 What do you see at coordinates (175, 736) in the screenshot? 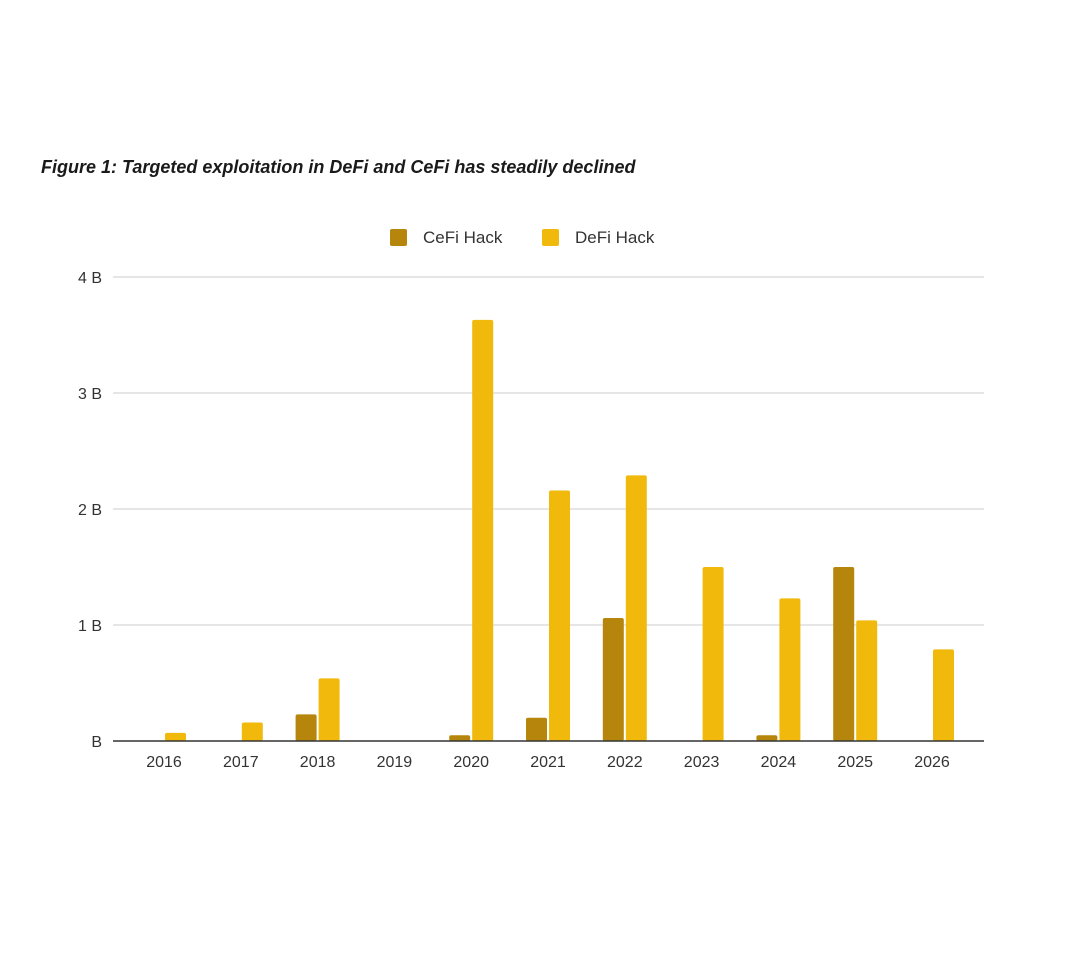
I see `bar-defi-hack-2016` at bounding box center [175, 736].